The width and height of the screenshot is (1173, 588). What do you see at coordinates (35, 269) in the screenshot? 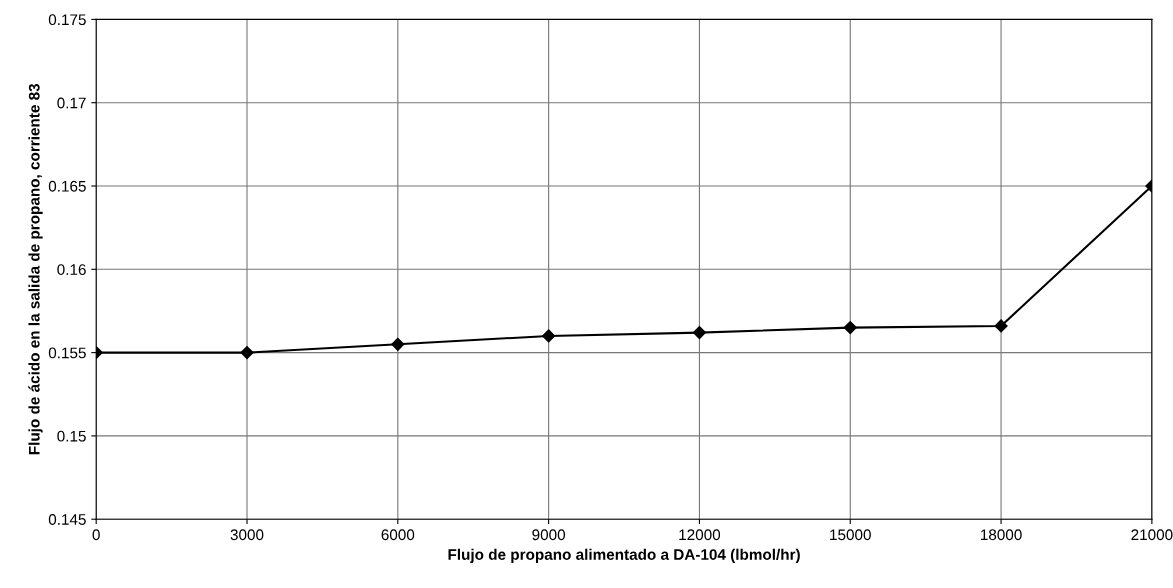
I see `y-axis-title: Flujo de ácido en la salida de propano, corriente 83` at bounding box center [35, 269].